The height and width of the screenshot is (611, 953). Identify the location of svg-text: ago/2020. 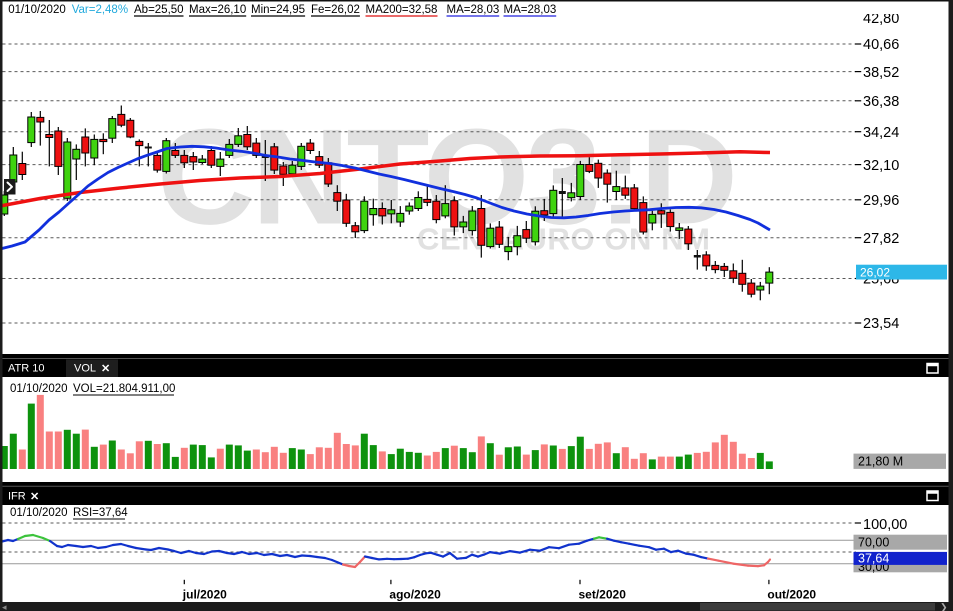
(415, 595).